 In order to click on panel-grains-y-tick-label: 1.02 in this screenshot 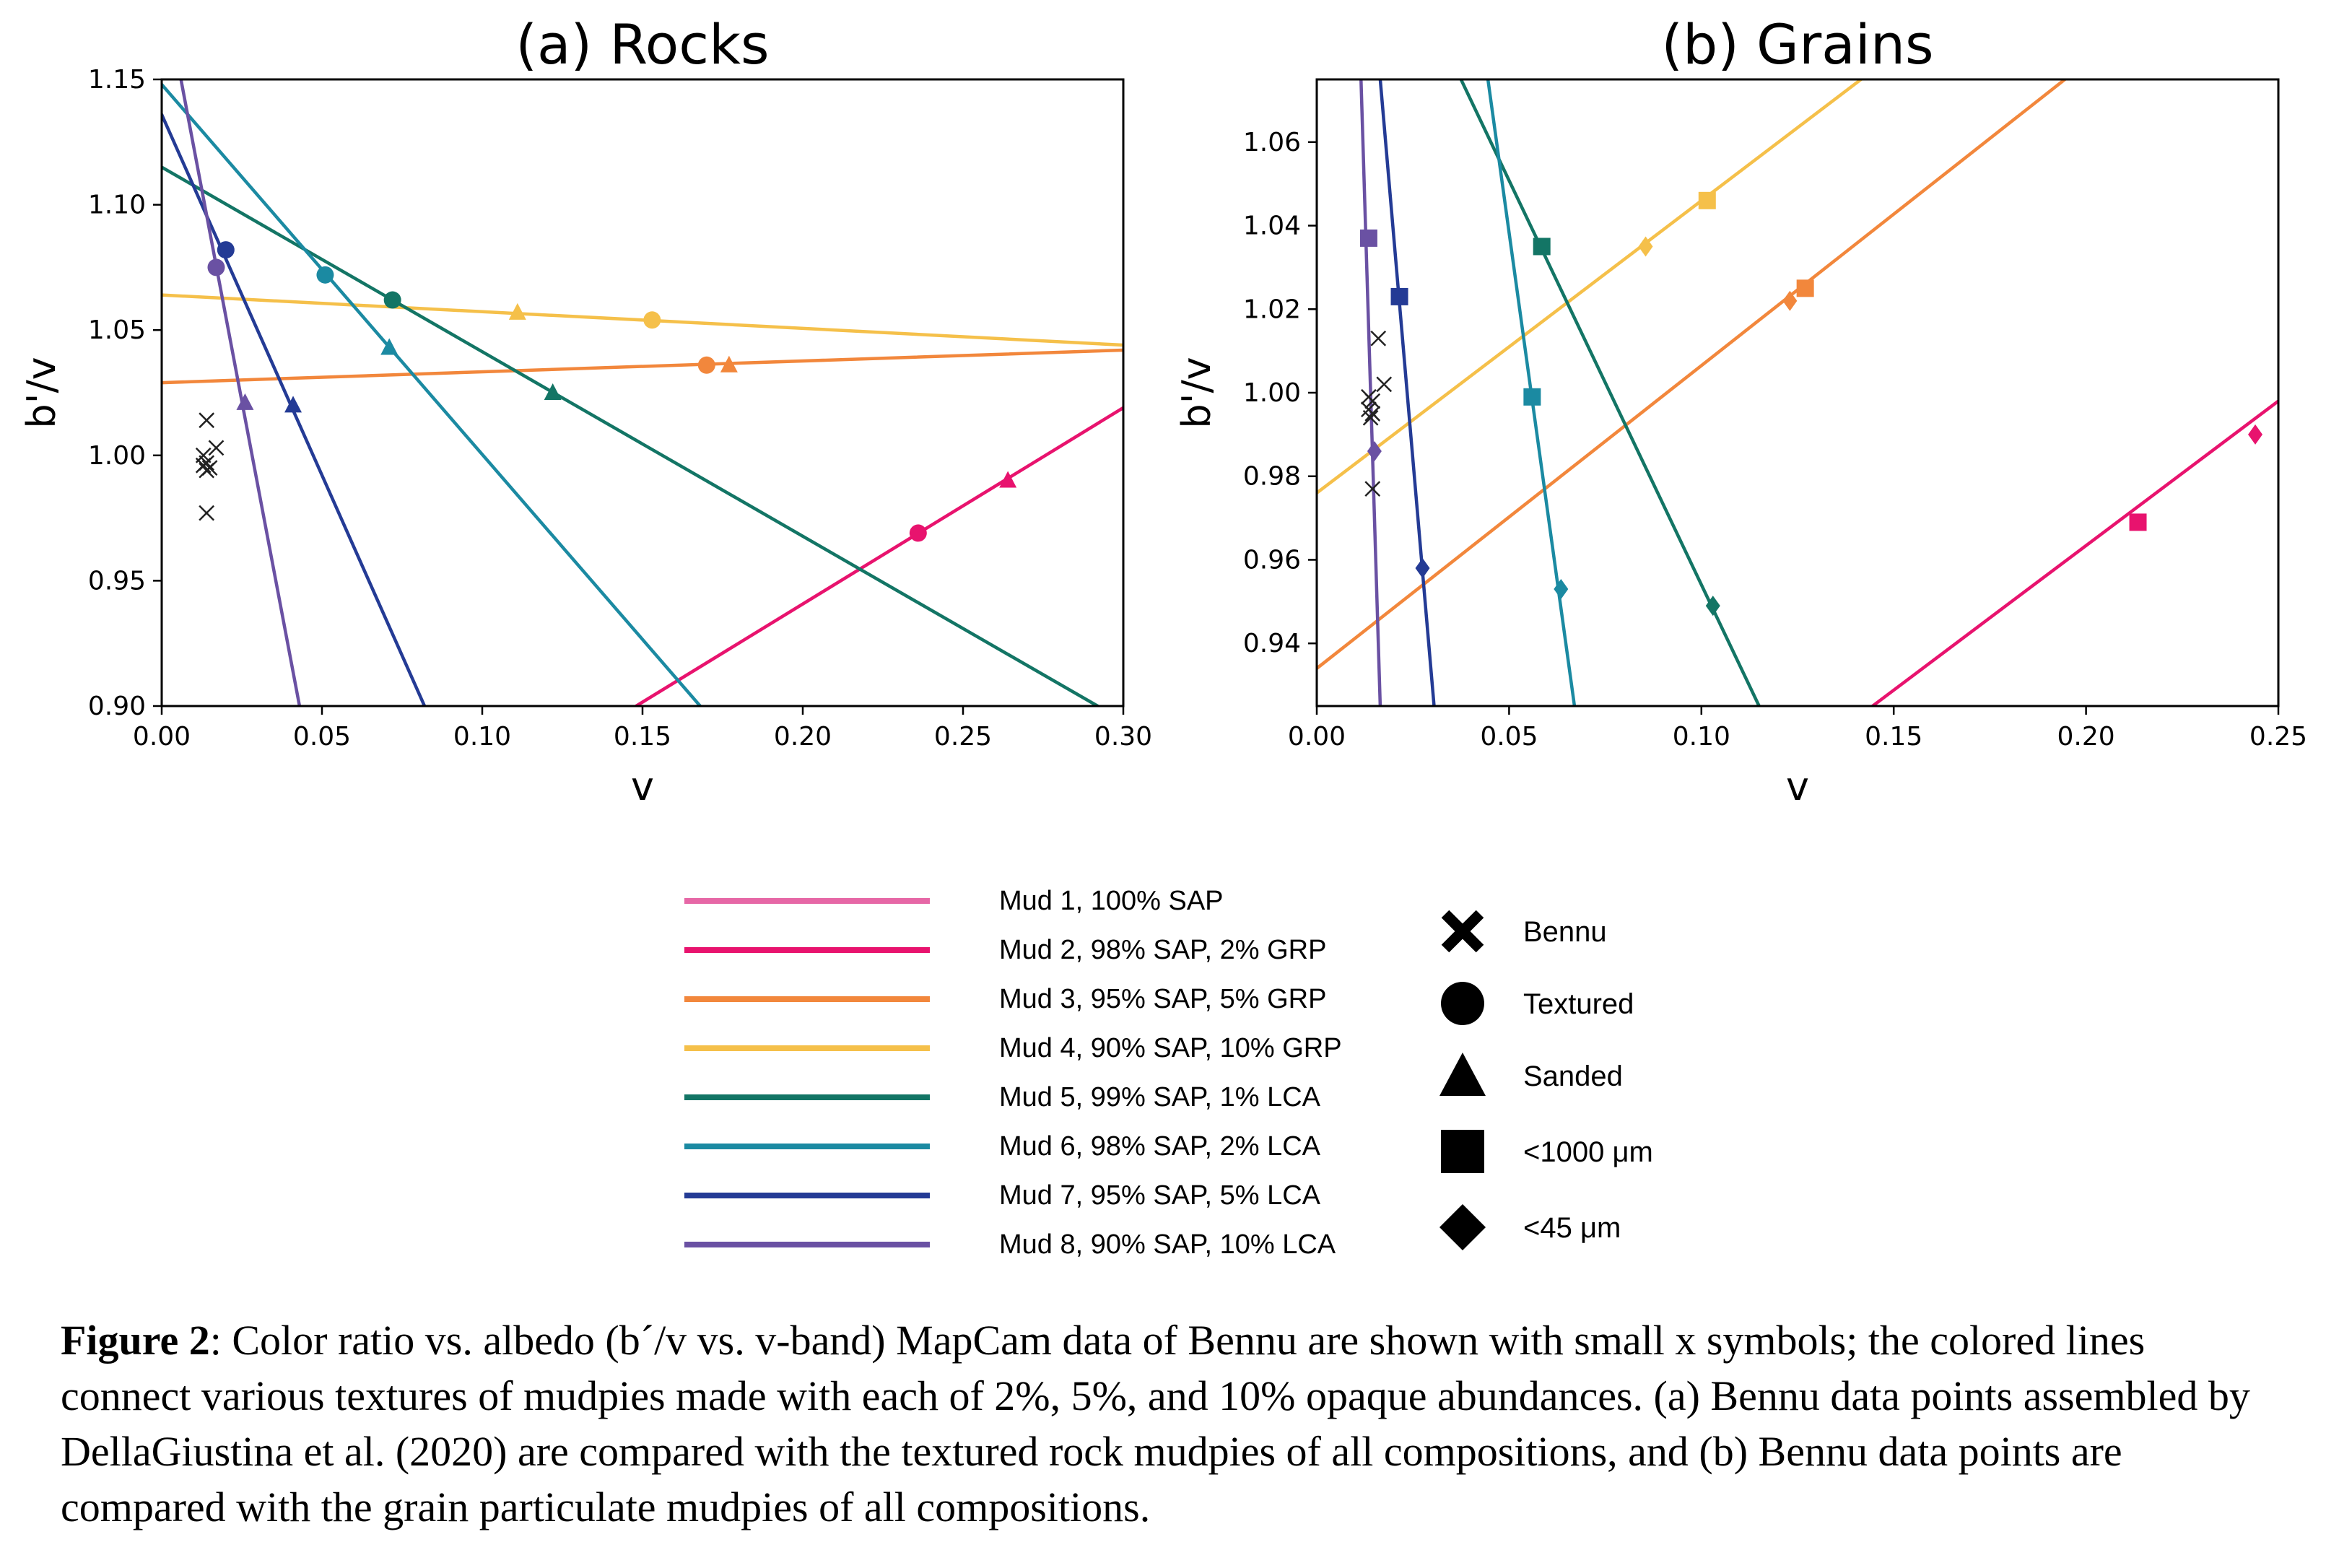, I will do `click(1272, 309)`.